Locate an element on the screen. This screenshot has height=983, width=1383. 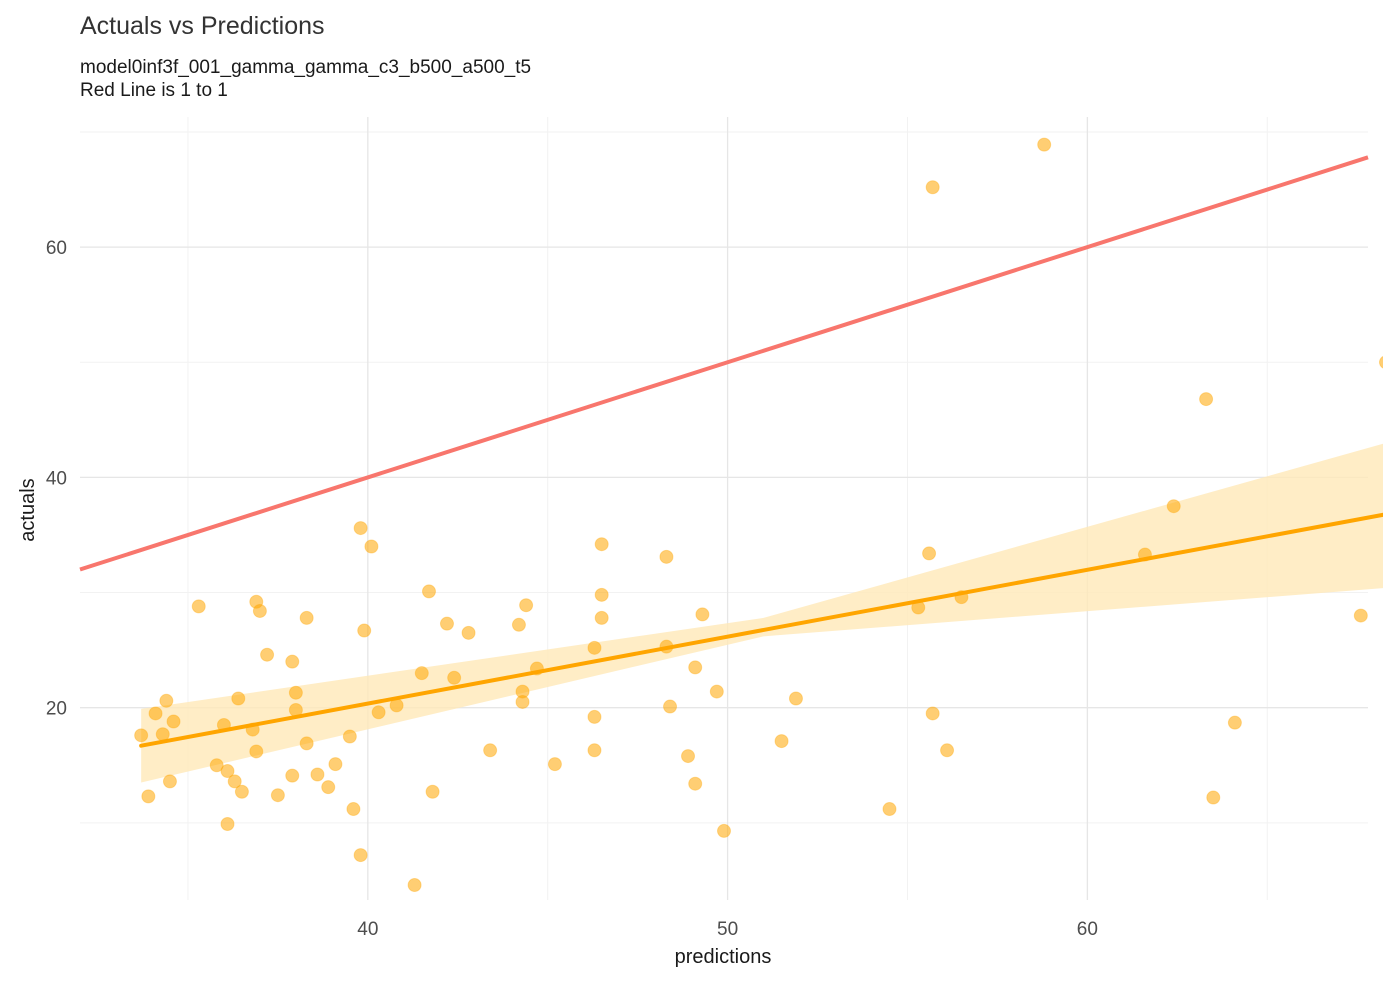
chart-subtitle-note: Red Line is 1 to 1 is located at coordinates (154, 90).